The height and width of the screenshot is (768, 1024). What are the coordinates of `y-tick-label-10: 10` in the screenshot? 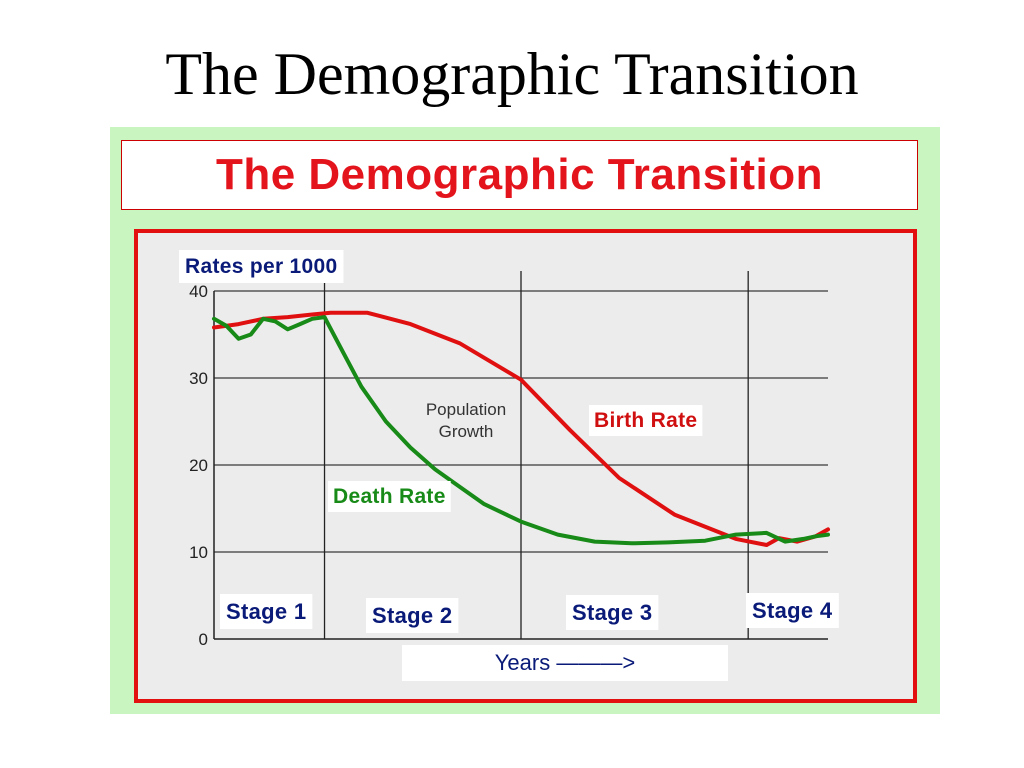 It's located at (198, 552).